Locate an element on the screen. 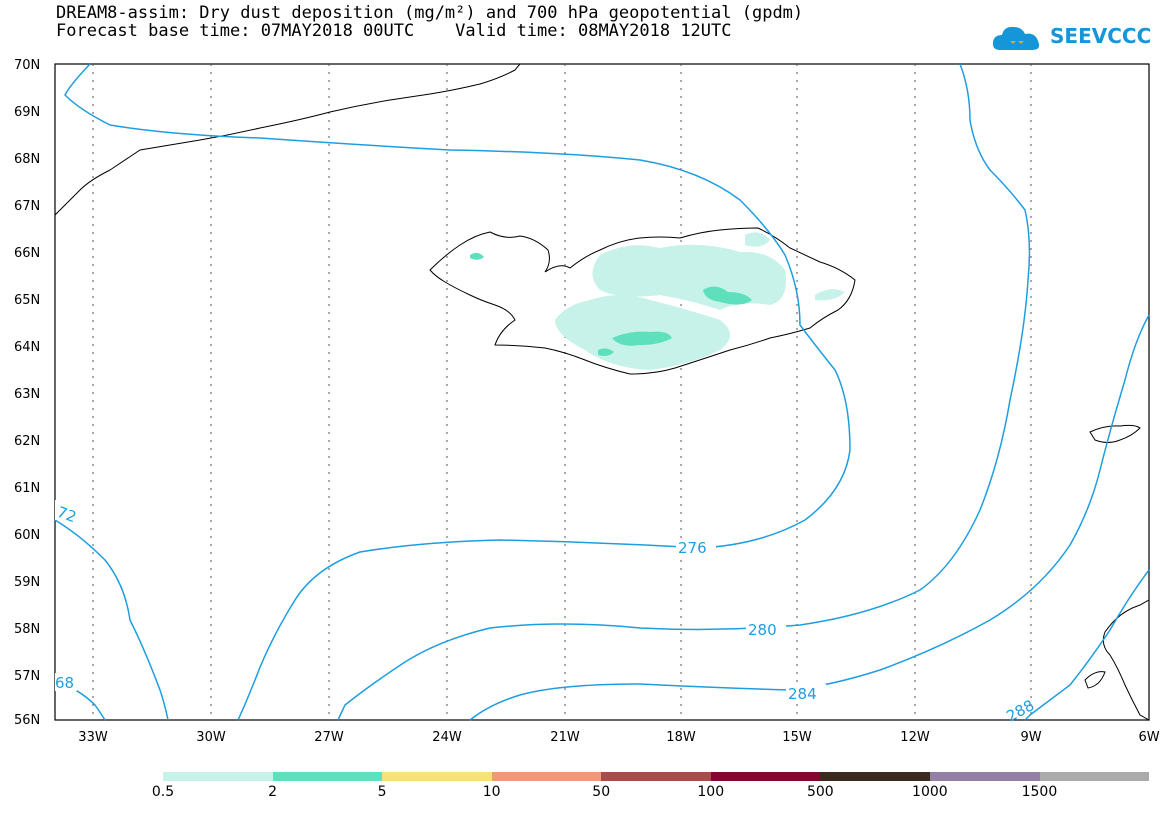  lat-label: 62N is located at coordinates (27, 441).